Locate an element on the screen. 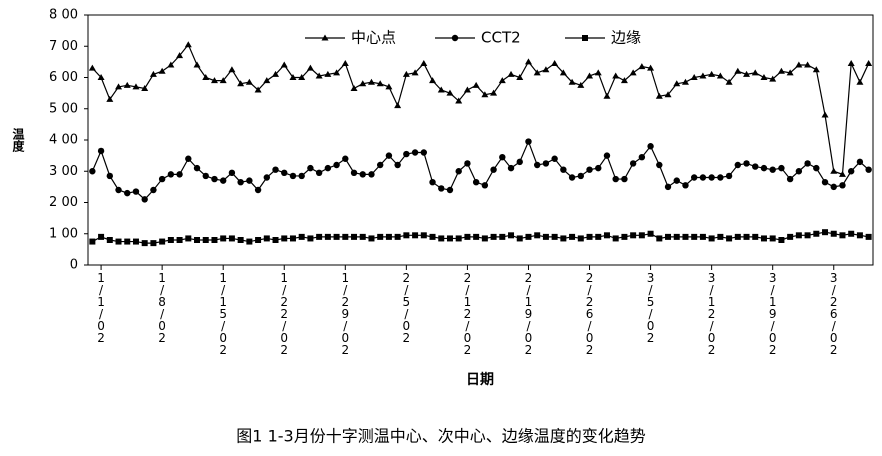 This screenshot has width=882, height=456. y-tick-label: 3 00 is located at coordinates (63, 171).